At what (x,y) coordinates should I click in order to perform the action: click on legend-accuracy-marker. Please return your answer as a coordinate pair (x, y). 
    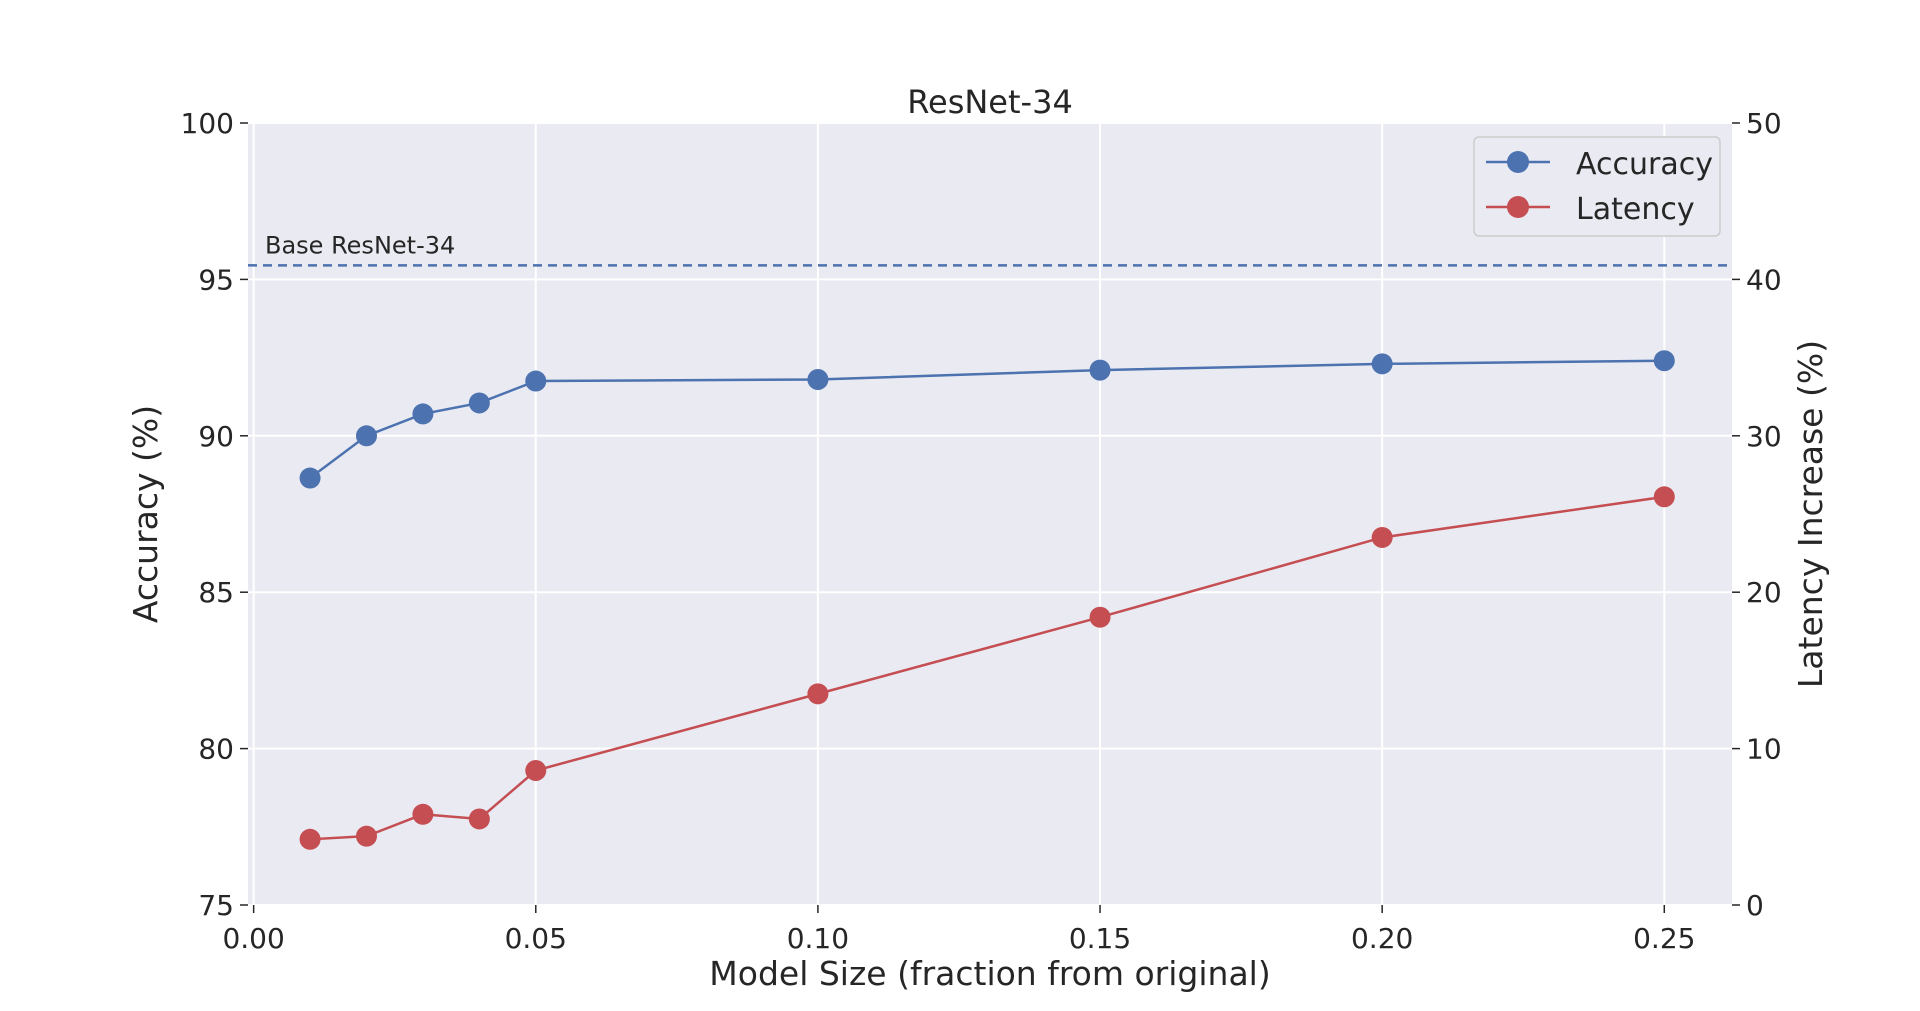
    Looking at the image, I should click on (1518, 162).